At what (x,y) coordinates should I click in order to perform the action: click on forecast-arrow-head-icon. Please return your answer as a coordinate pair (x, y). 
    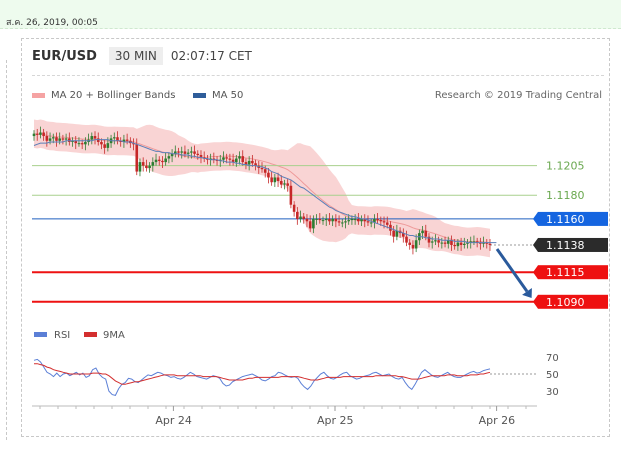
    Looking at the image, I should click on (527, 292).